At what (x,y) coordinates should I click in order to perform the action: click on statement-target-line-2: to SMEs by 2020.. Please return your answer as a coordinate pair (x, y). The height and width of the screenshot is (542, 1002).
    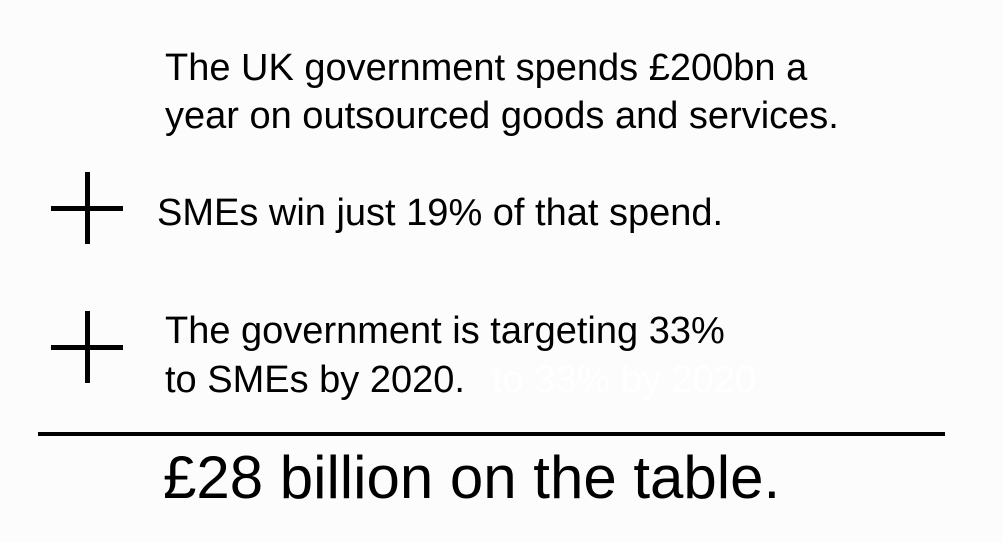
    Looking at the image, I should click on (315, 380).